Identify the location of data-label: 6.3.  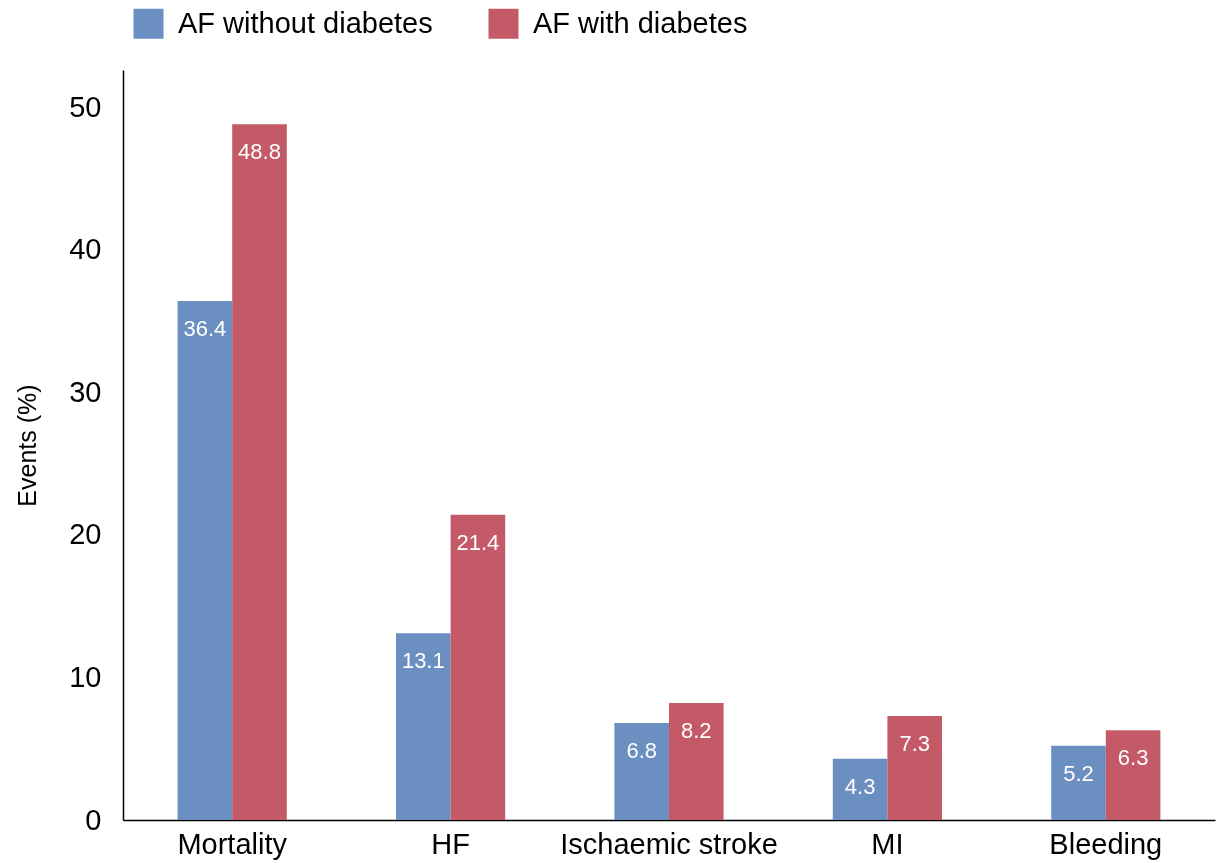
(1133, 758).